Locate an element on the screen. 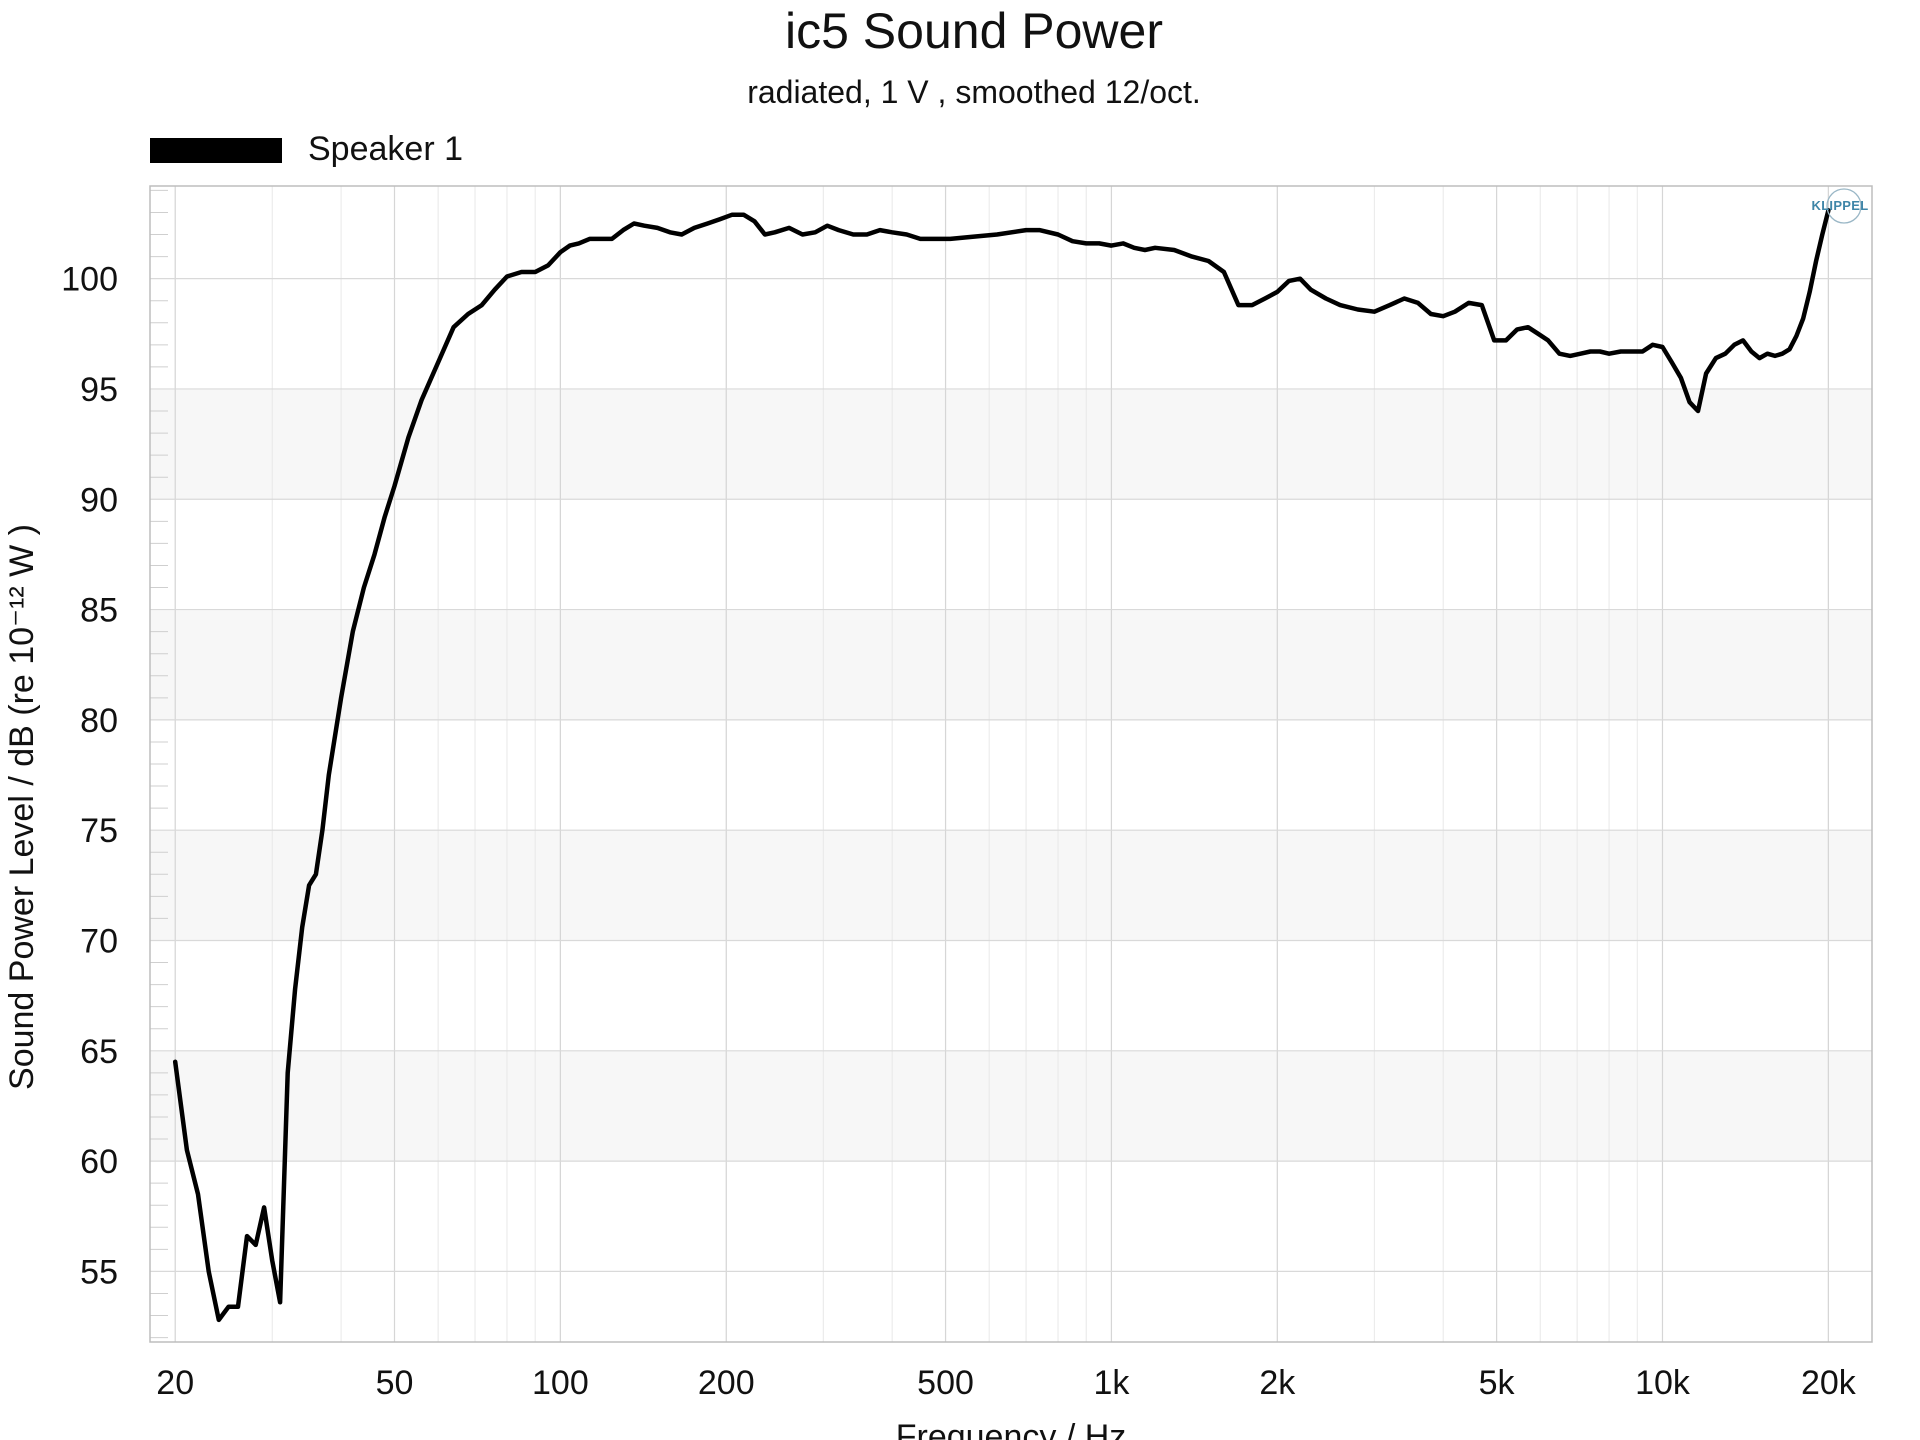 The height and width of the screenshot is (1440, 1920). y-tick-label: 60 is located at coordinates (99, 1162).